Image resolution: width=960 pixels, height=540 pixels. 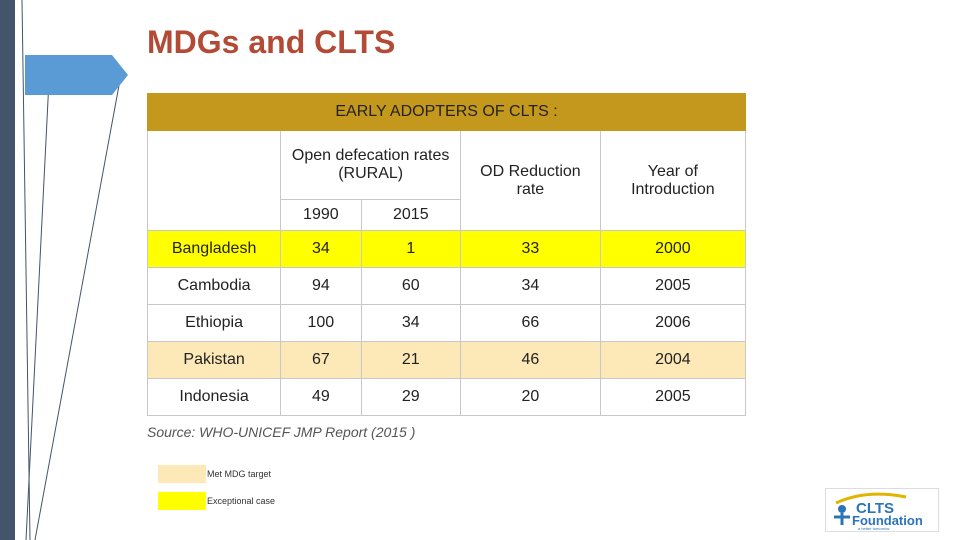 I want to click on value-cell: 67, so click(x=321, y=360).